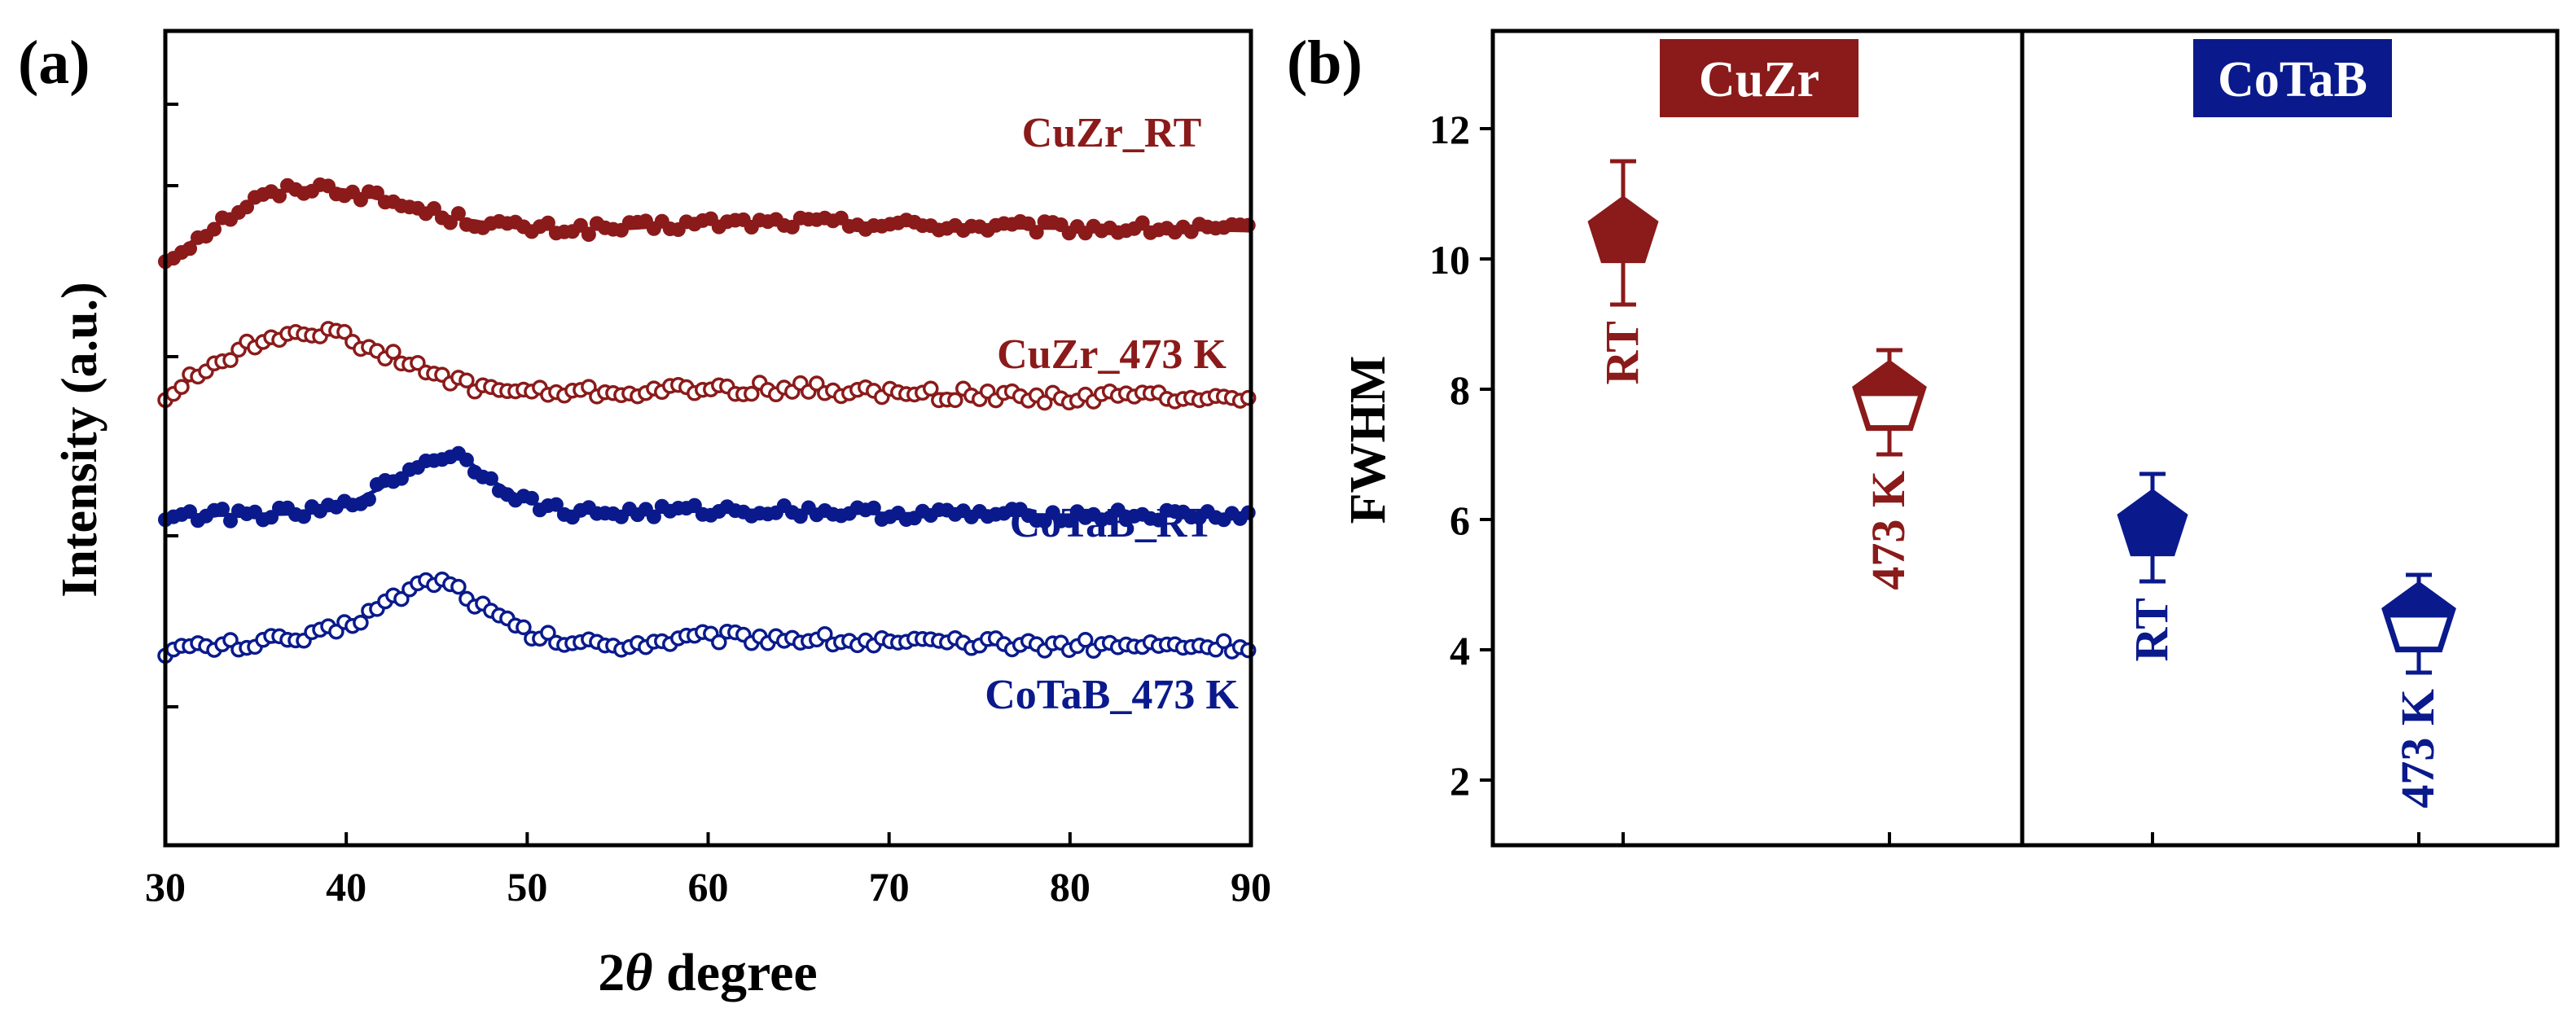 The width and height of the screenshot is (2576, 1026). What do you see at coordinates (1449, 129) in the screenshot?
I see `y-tick-label: 12` at bounding box center [1449, 129].